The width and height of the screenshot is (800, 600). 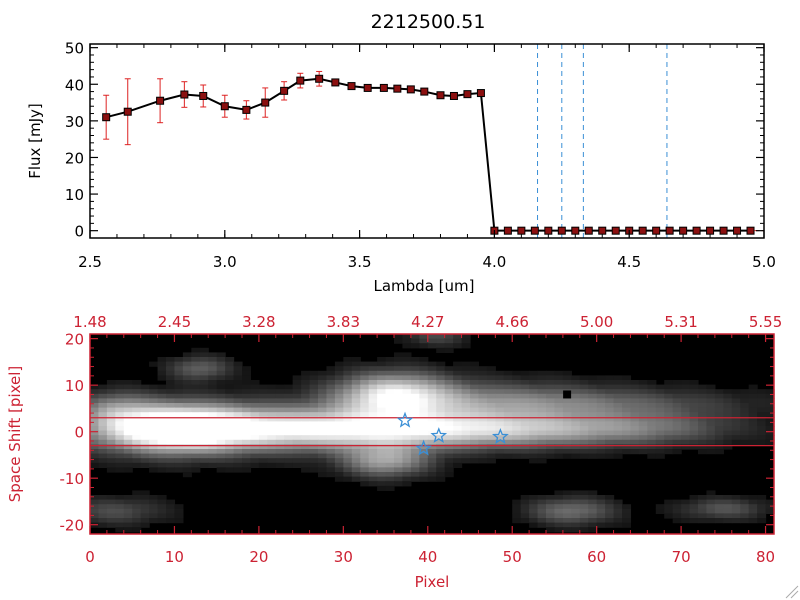 I want to click on pixel-tick-label: 30, so click(x=343, y=557).